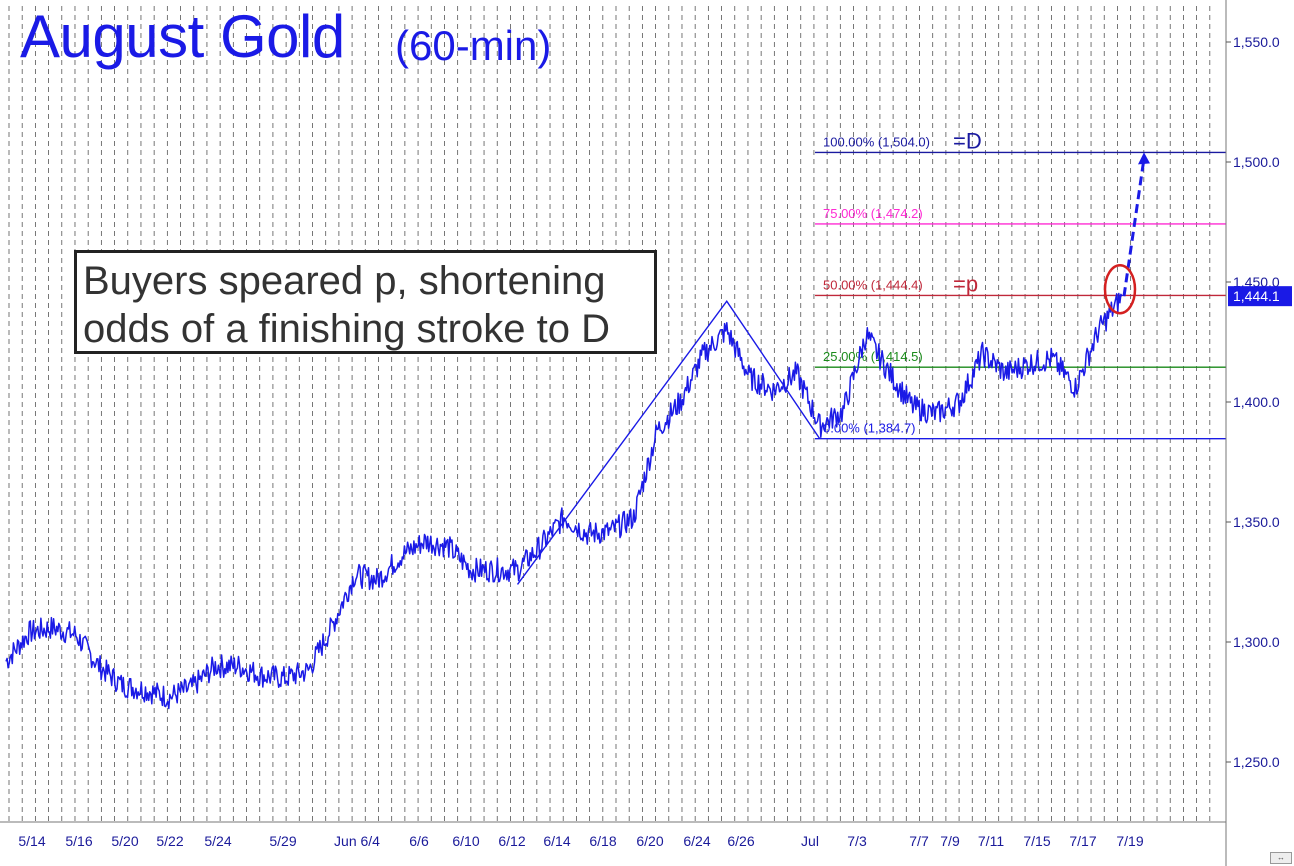 The image size is (1294, 866). I want to click on overlay-layer, so click(1126, 233).